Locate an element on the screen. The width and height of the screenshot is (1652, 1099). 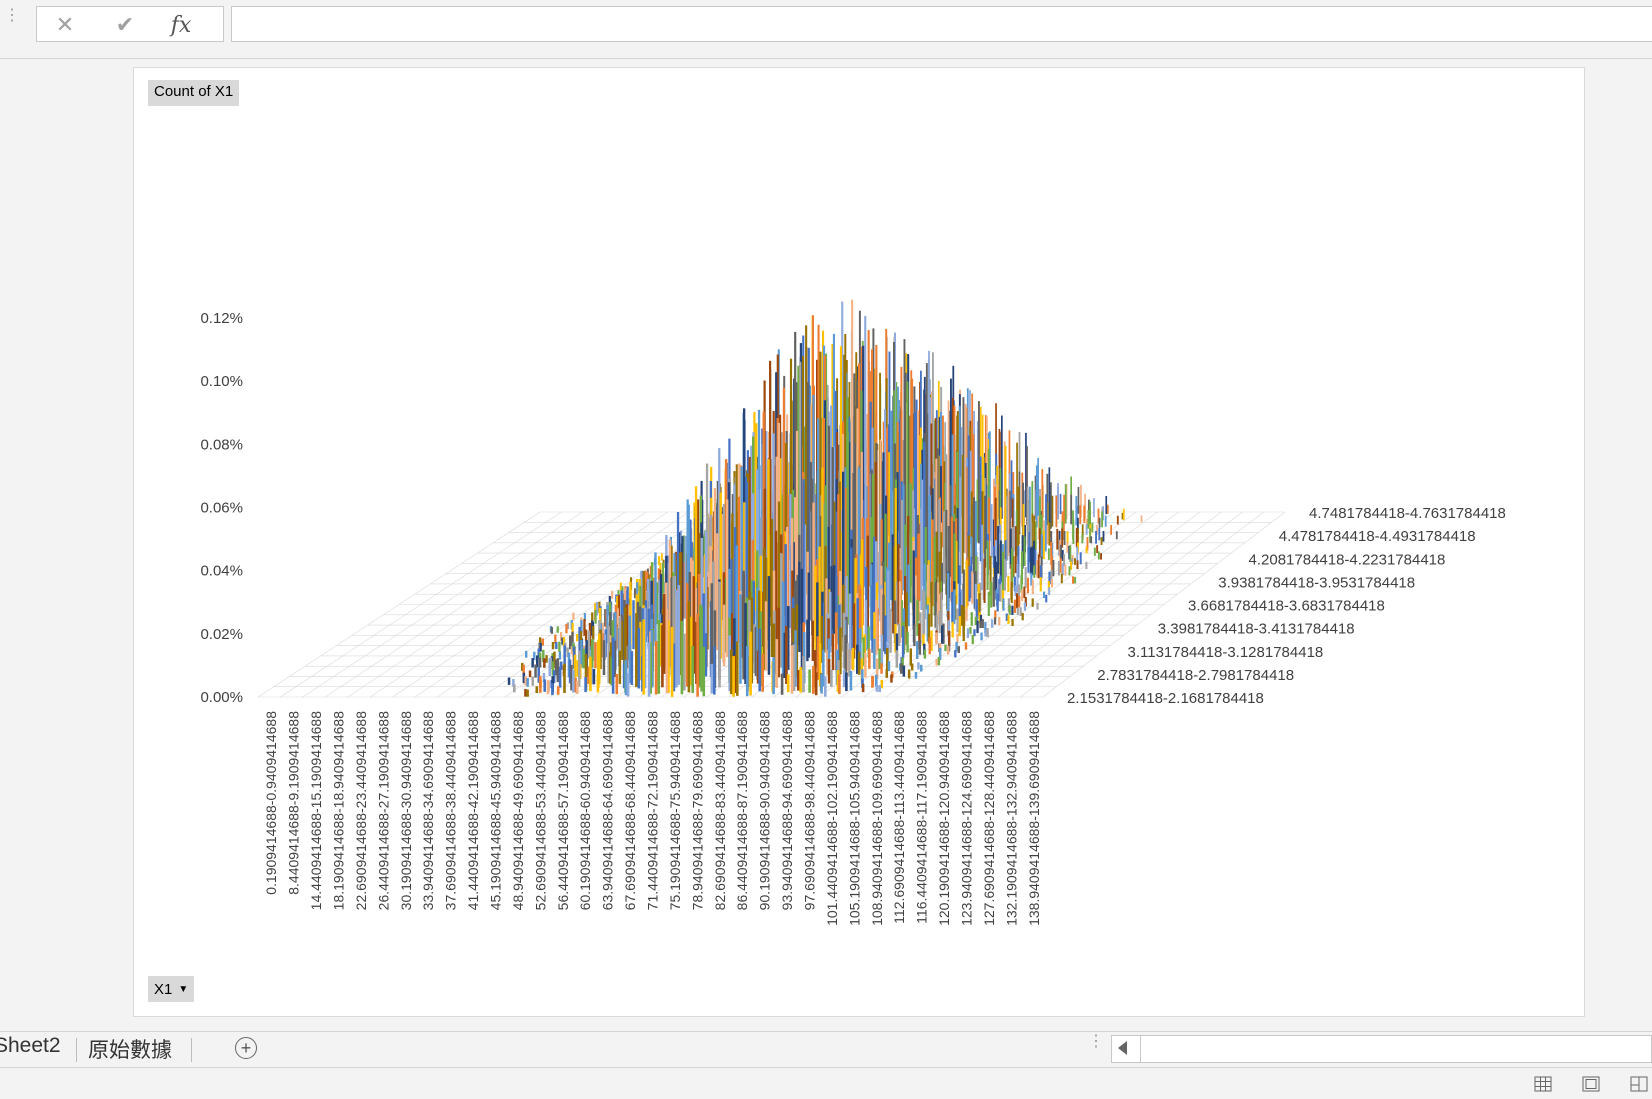
depth-axis-tick-label: 2.7831784418-2.7981784418 is located at coordinates (1195, 675).